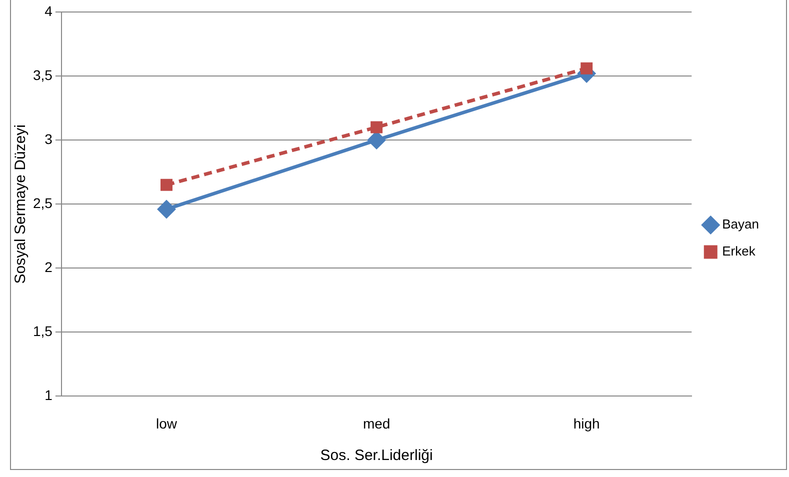  What do you see at coordinates (48, 266) in the screenshot?
I see `y-tick-label: 2` at bounding box center [48, 266].